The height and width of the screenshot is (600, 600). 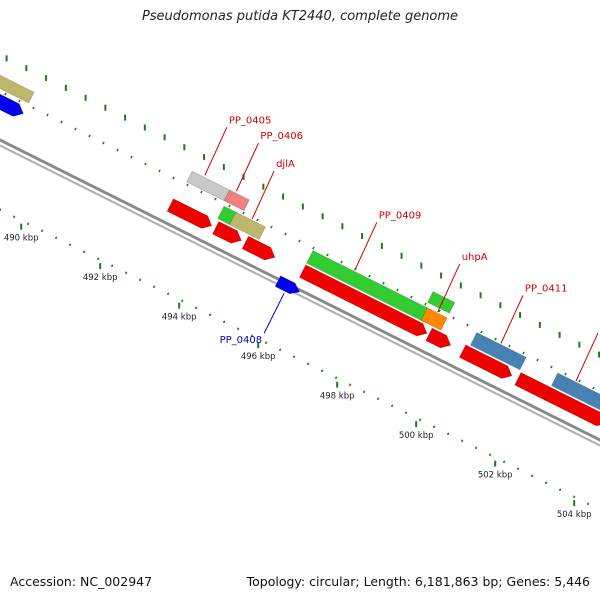 What do you see at coordinates (495, 476) in the screenshot?
I see `ruler-label: 502 kbp` at bounding box center [495, 476].